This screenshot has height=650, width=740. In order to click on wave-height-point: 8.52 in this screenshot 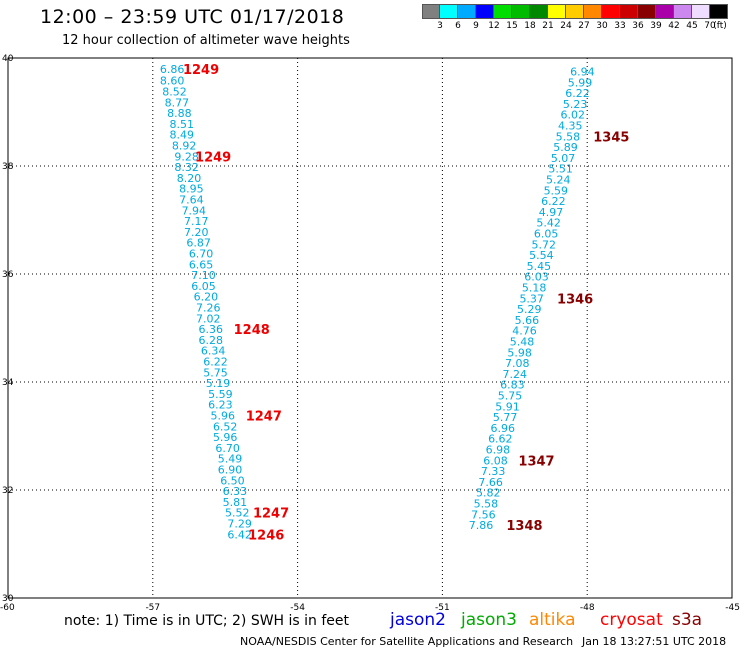, I will do `click(174, 91)`.